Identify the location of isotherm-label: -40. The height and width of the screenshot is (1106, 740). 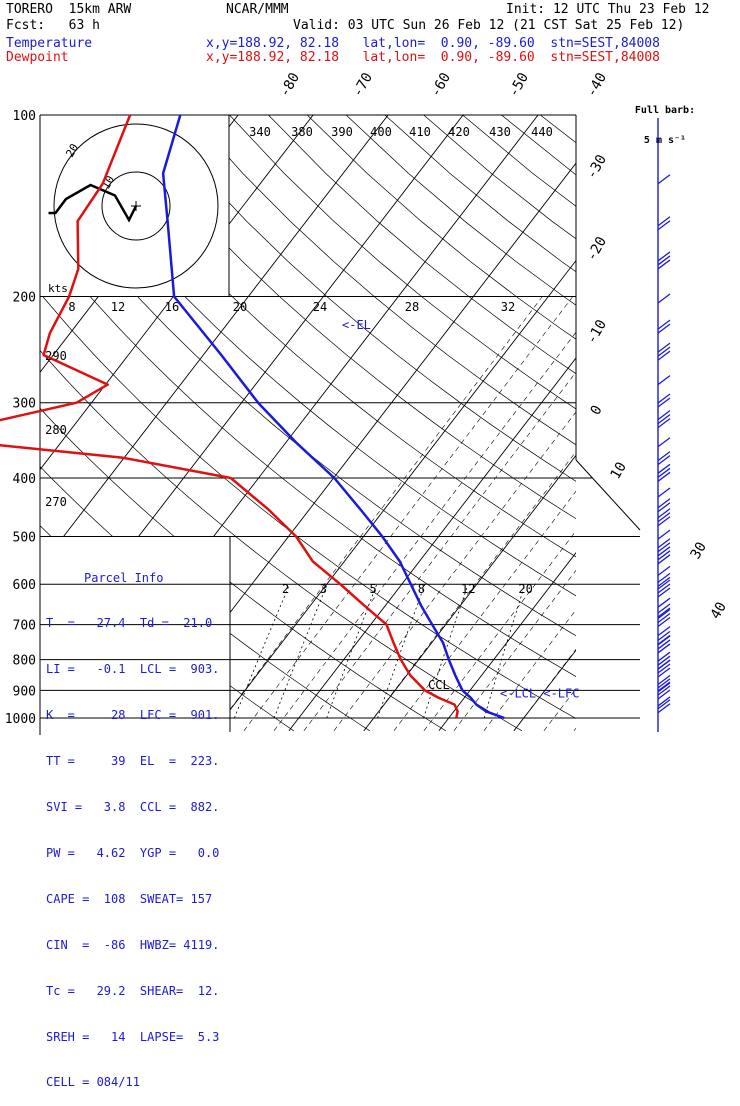
(597, 85).